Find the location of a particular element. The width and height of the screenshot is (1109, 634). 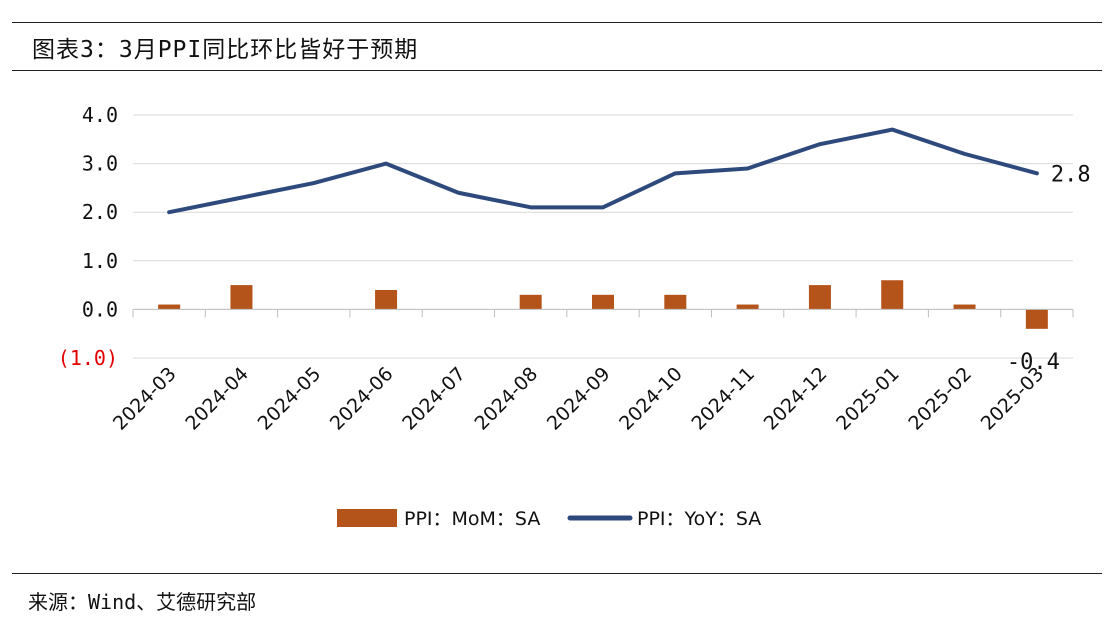

data-label: -0.4 is located at coordinates (1033, 362).